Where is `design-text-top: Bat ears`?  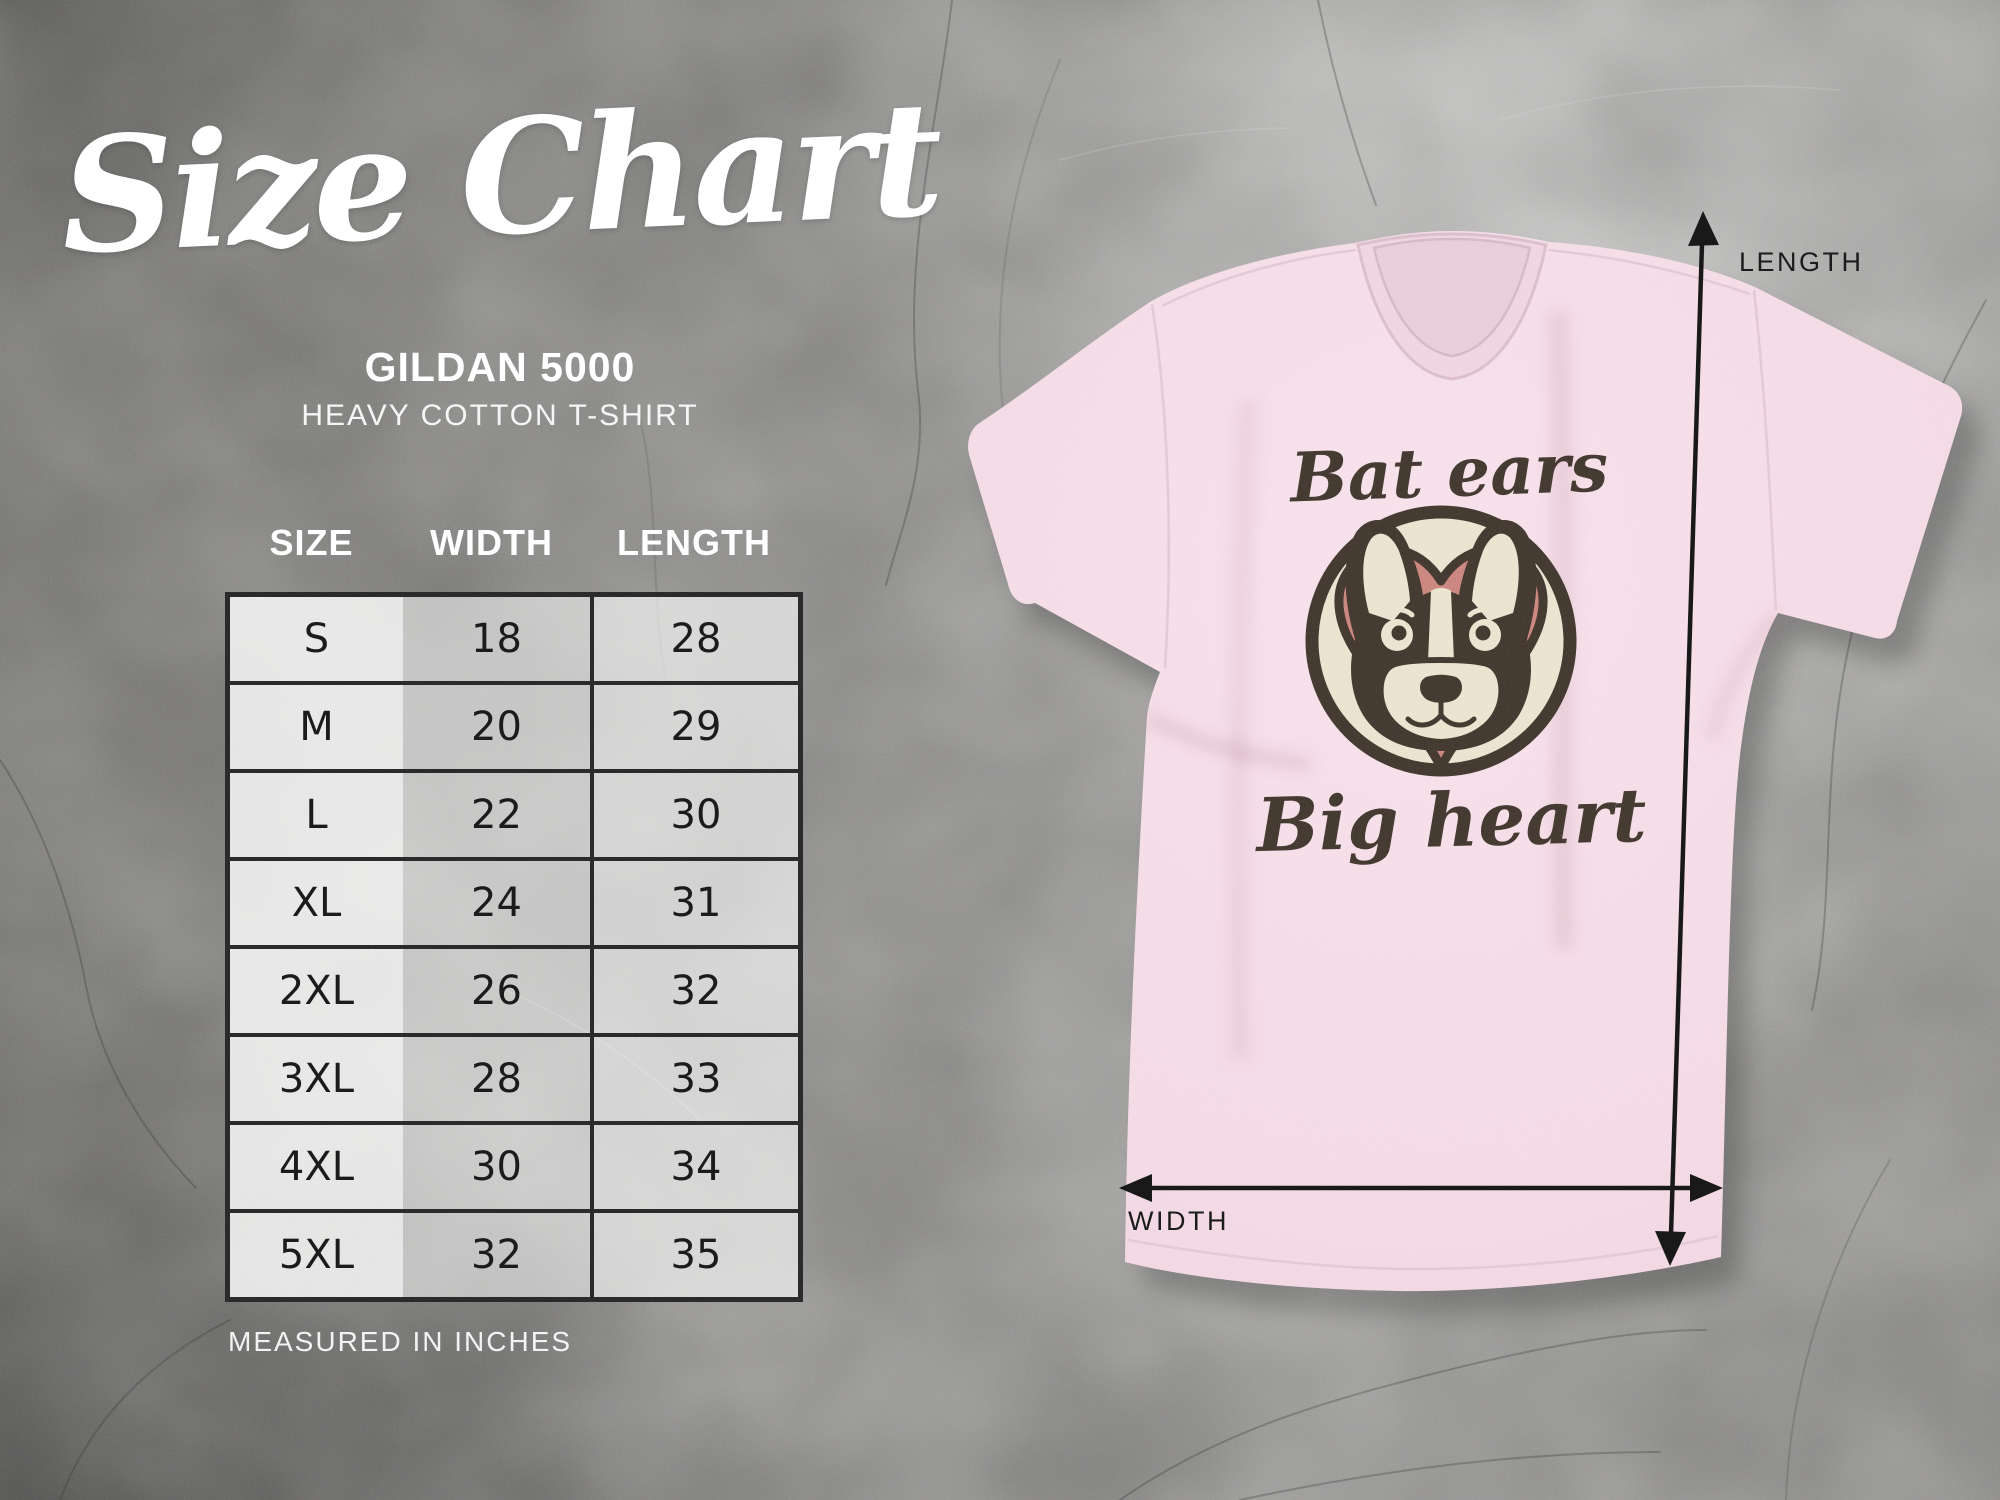
design-text-top: Bat ears is located at coordinates (1448, 472).